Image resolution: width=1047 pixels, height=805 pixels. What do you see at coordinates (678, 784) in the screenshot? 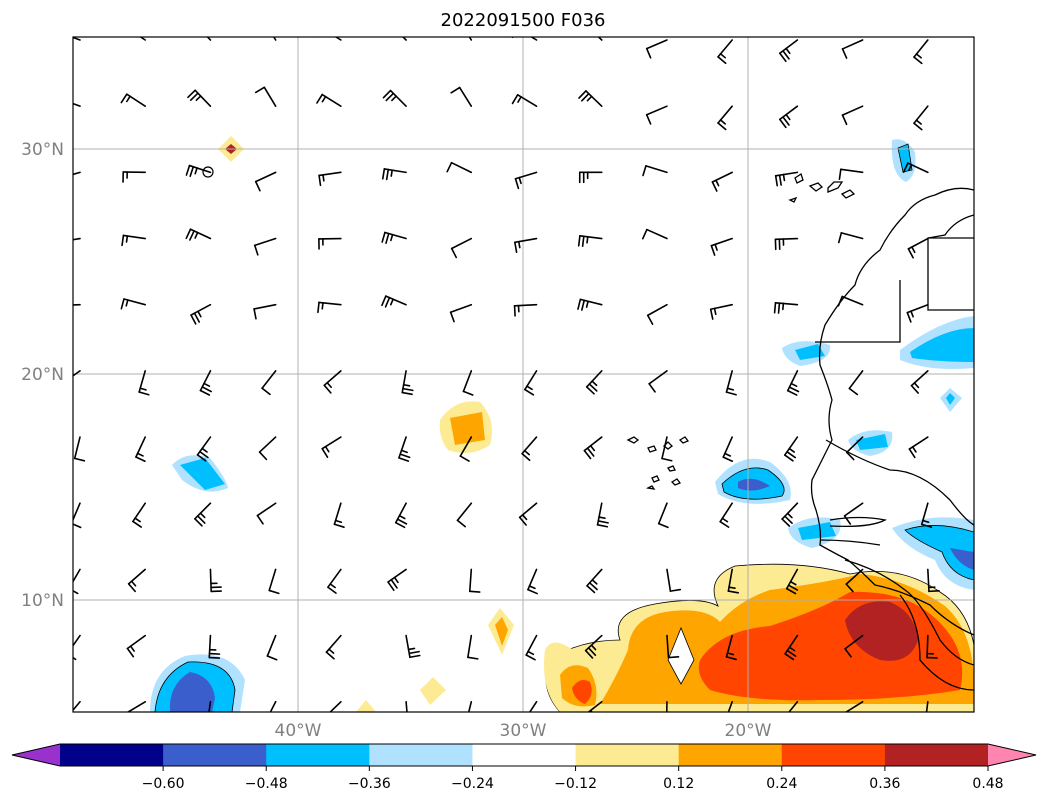
I see `colorbar-tick-label: 0.12` at bounding box center [678, 784].